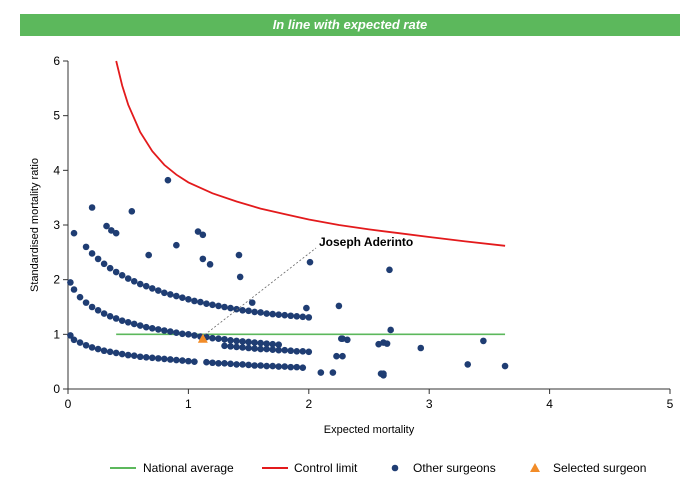 This screenshot has height=500, width=700. Describe the element at coordinates (56, 116) in the screenshot. I see `y-tick-label: 5` at that location.